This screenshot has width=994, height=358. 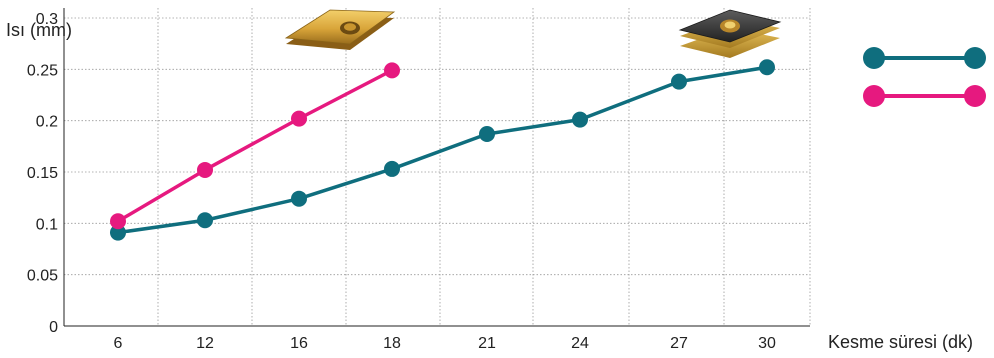 I want to click on legend, so click(x=924, y=77).